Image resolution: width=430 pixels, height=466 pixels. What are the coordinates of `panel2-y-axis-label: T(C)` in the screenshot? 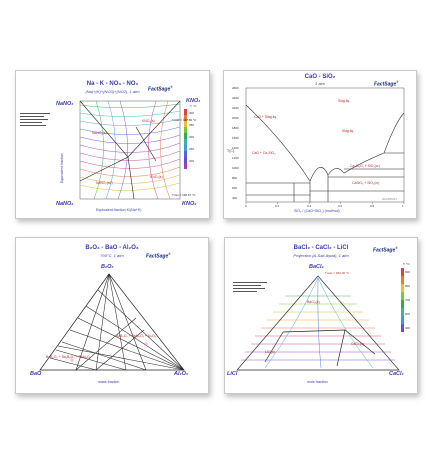 It's located at (231, 151).